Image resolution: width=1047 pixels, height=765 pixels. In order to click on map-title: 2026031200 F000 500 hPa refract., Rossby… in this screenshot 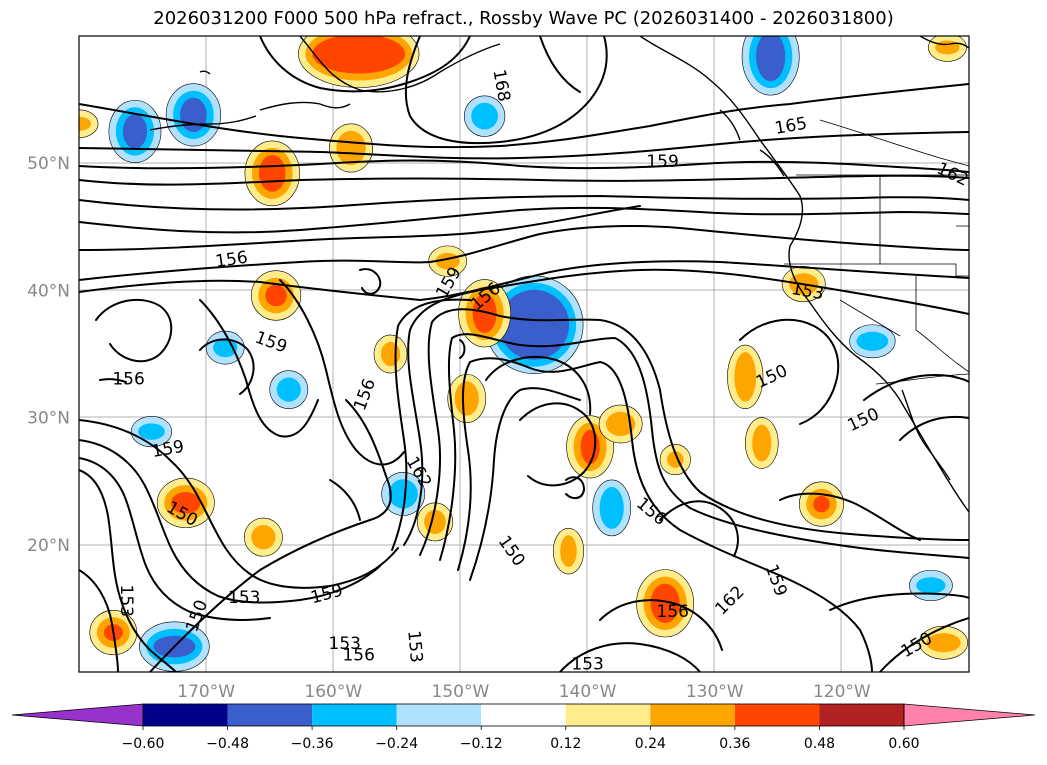, I will do `click(523, 18)`.